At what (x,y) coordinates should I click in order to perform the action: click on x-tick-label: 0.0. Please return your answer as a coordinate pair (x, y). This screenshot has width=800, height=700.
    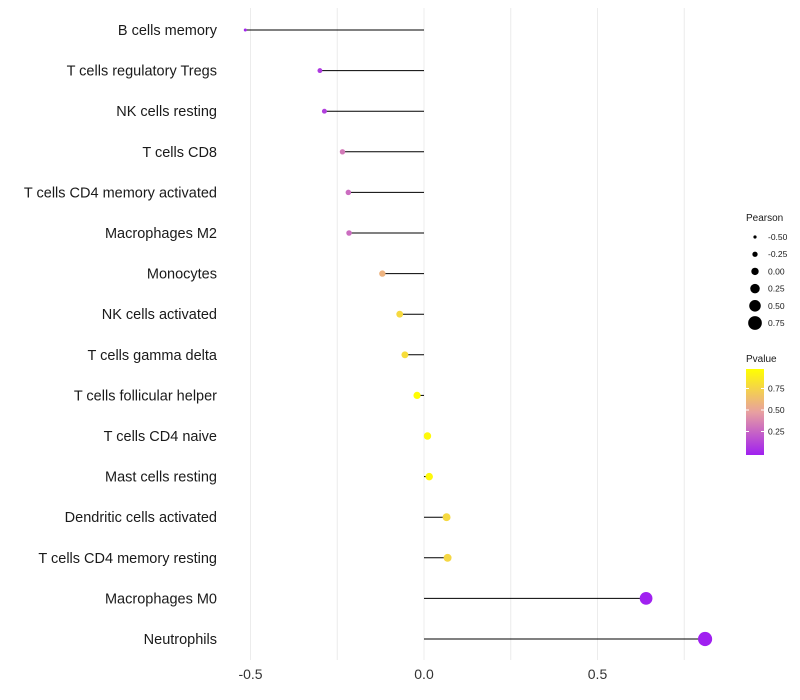
    Looking at the image, I should click on (424, 674).